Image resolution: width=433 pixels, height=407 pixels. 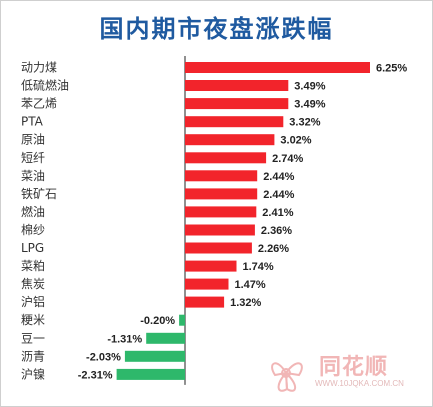 What do you see at coordinates (32, 248) in the screenshot?
I see `category-label: LPG` at bounding box center [32, 248].